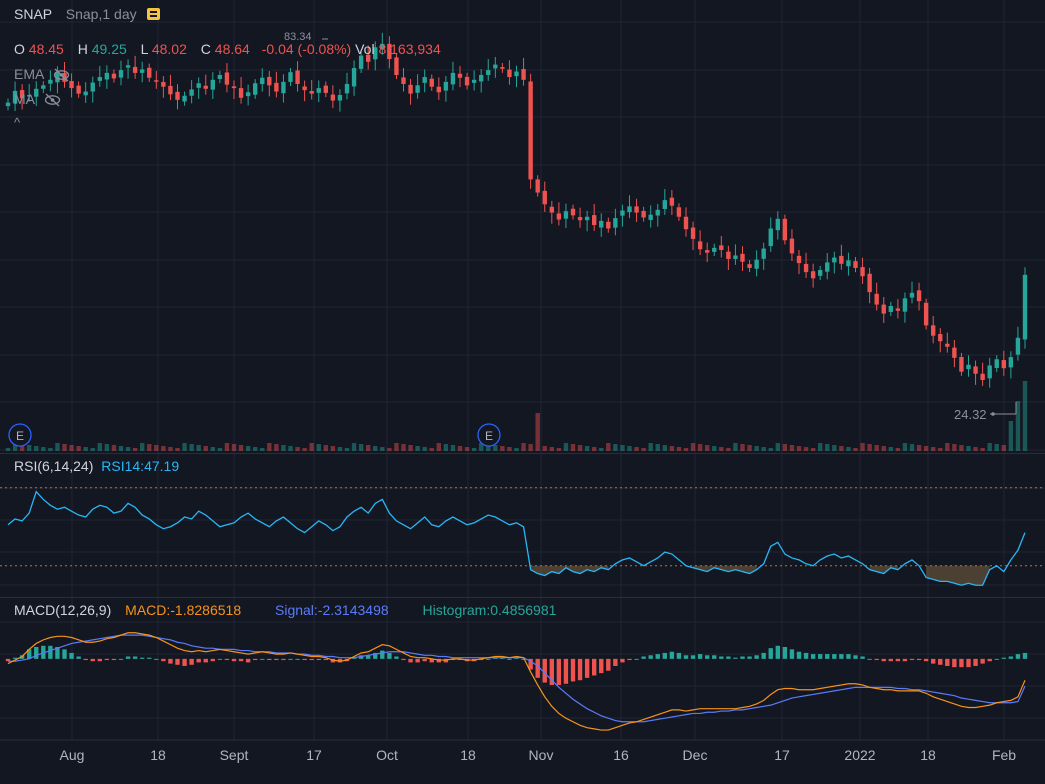 The image size is (1045, 784). What do you see at coordinates (37, 99) in the screenshot?
I see `indicator-ma: MA` at bounding box center [37, 99].